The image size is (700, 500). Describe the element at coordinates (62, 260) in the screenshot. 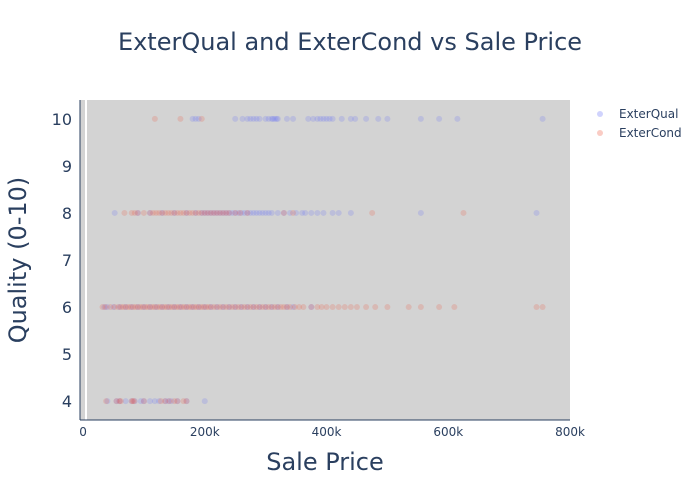

I see `y-axis-ticks: 4 5 6 7 8 9 10` at that location.